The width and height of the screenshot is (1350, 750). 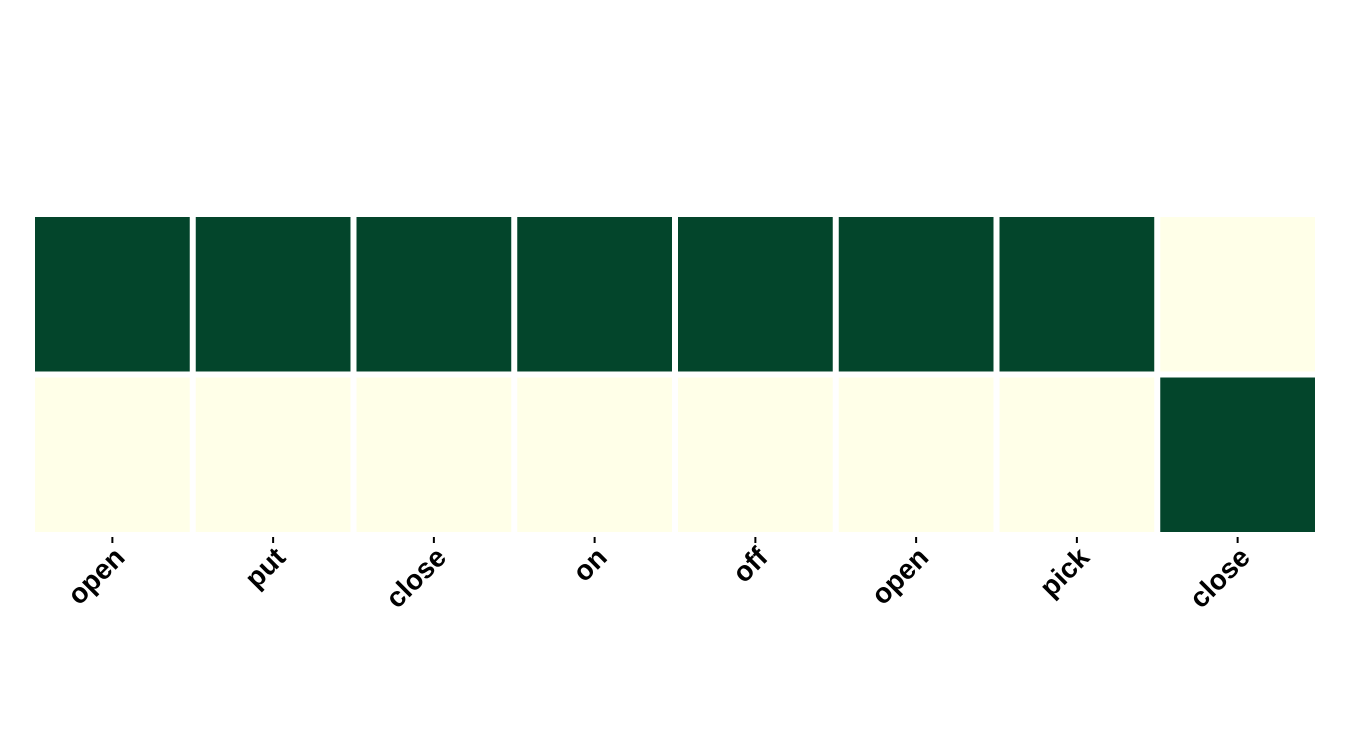 What do you see at coordinates (658, 577) in the screenshot?
I see `x-axis-tick-labels: open put close on off open pick close` at bounding box center [658, 577].